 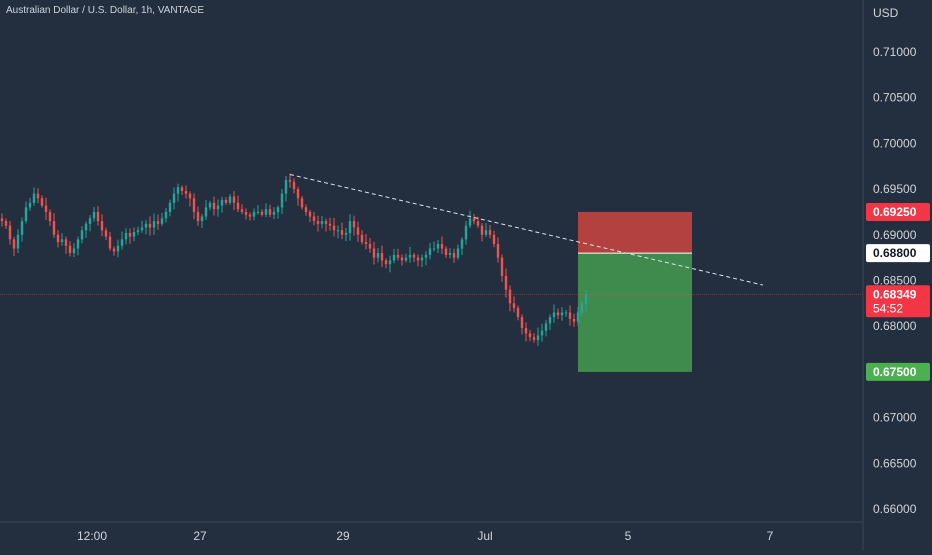 What do you see at coordinates (898, 253) in the screenshot?
I see `entry-price-label` at bounding box center [898, 253].